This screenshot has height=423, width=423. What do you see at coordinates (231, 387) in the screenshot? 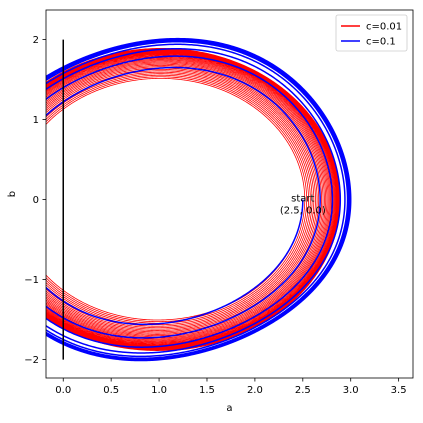
I see `x-axis-ticks: 0.0 0.5 1.0 1.5 2.0 2.5 3.0 3.5` at bounding box center [231, 387].